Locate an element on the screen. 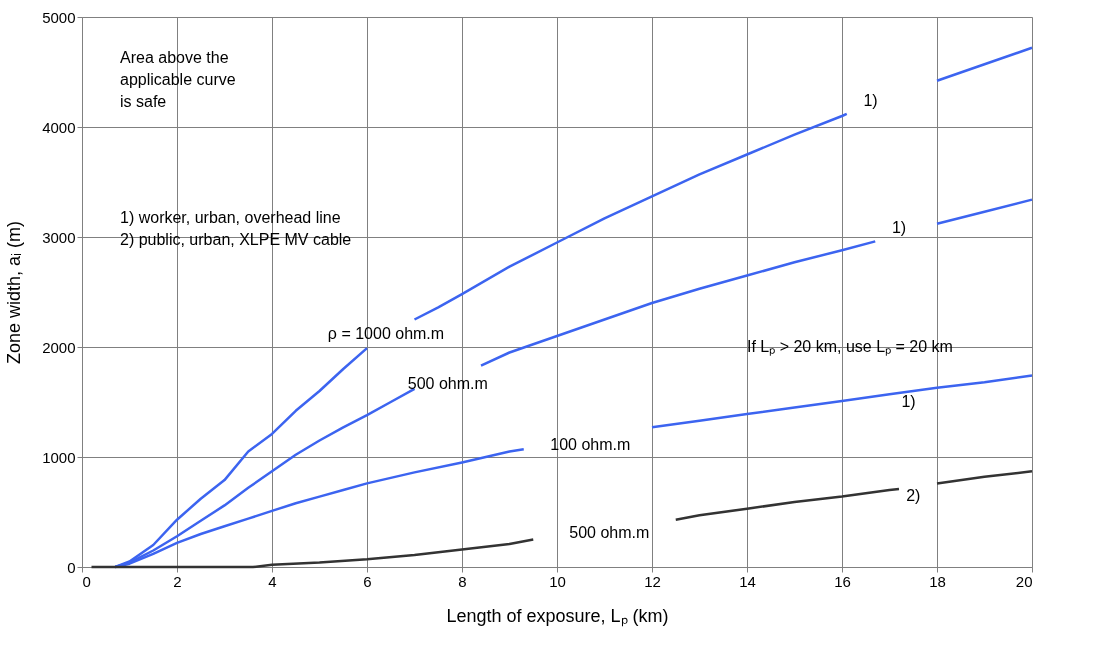 The height and width of the screenshot is (651, 1101). annotation: 100 ohm.m is located at coordinates (590, 444).